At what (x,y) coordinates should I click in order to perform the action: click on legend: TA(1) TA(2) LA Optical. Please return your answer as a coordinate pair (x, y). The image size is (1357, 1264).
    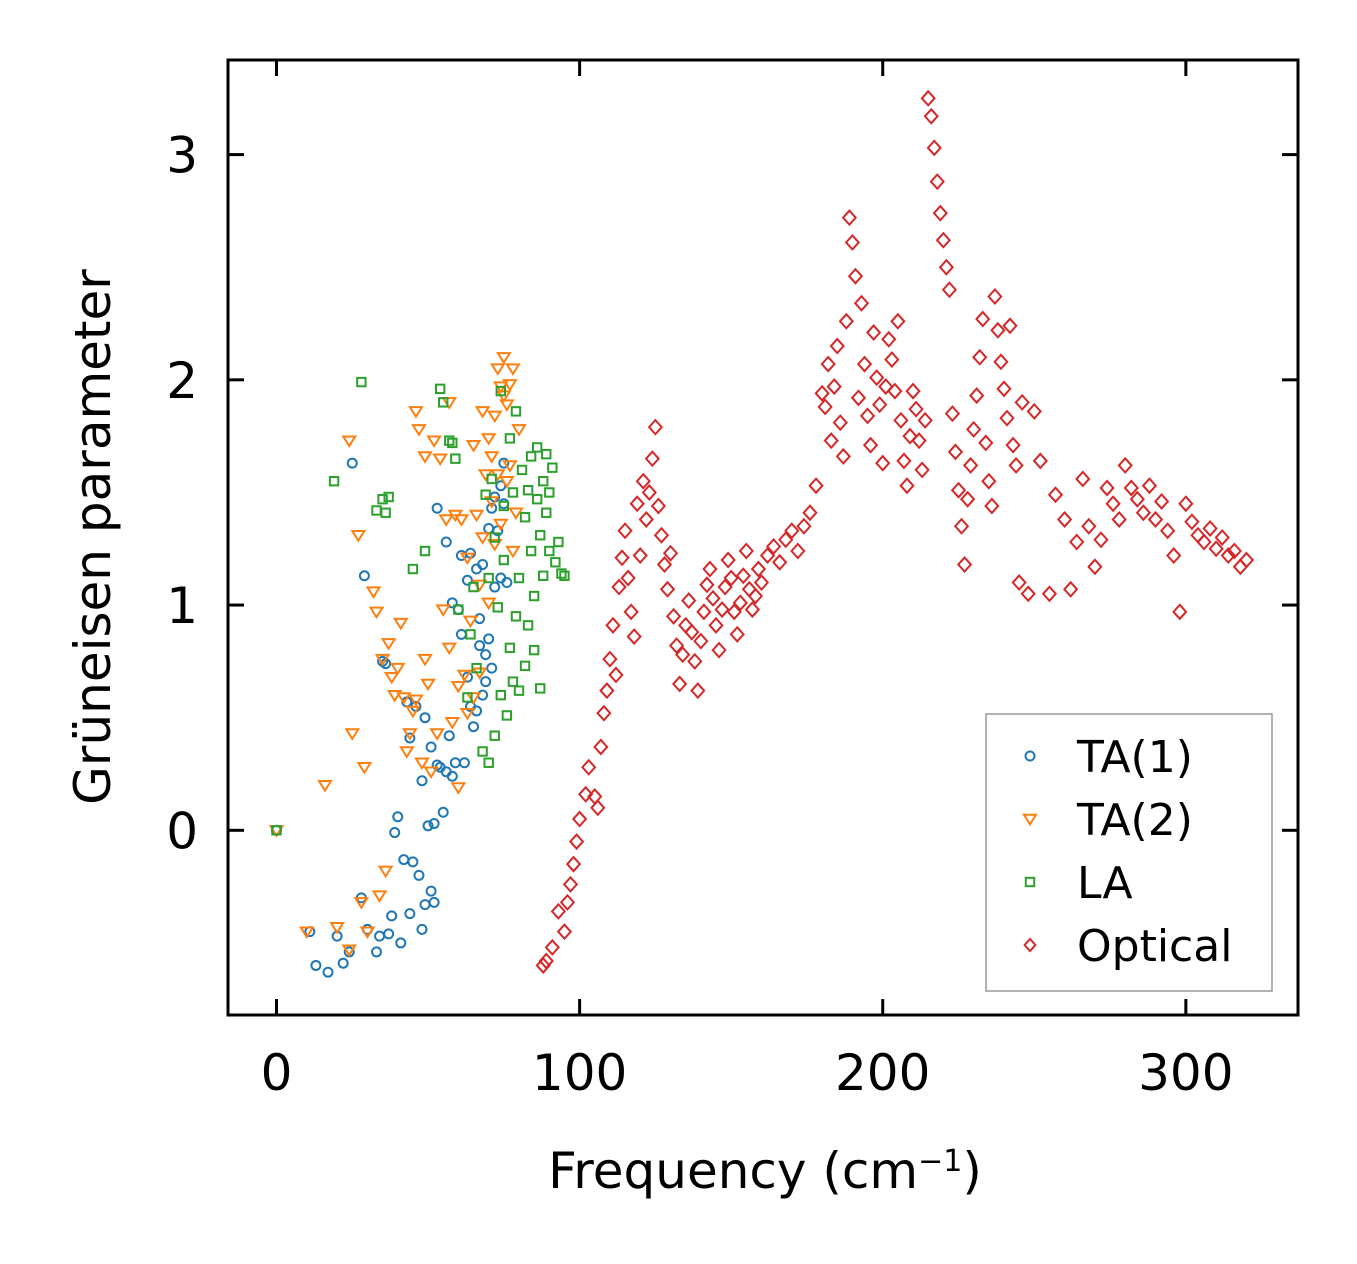
    Looking at the image, I should click on (1129, 852).